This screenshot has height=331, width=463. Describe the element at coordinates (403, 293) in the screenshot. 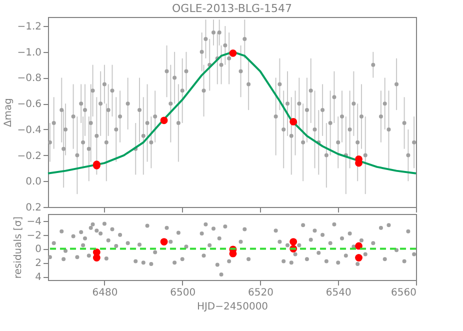

I see `x-tick-label: 6560` at that location.